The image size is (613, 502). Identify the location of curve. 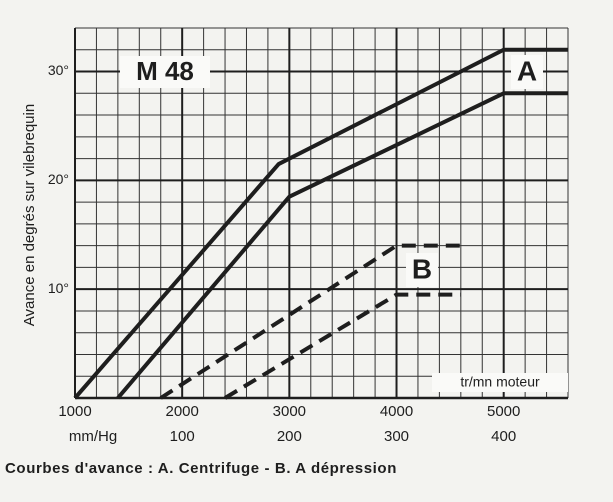
(342, 346).